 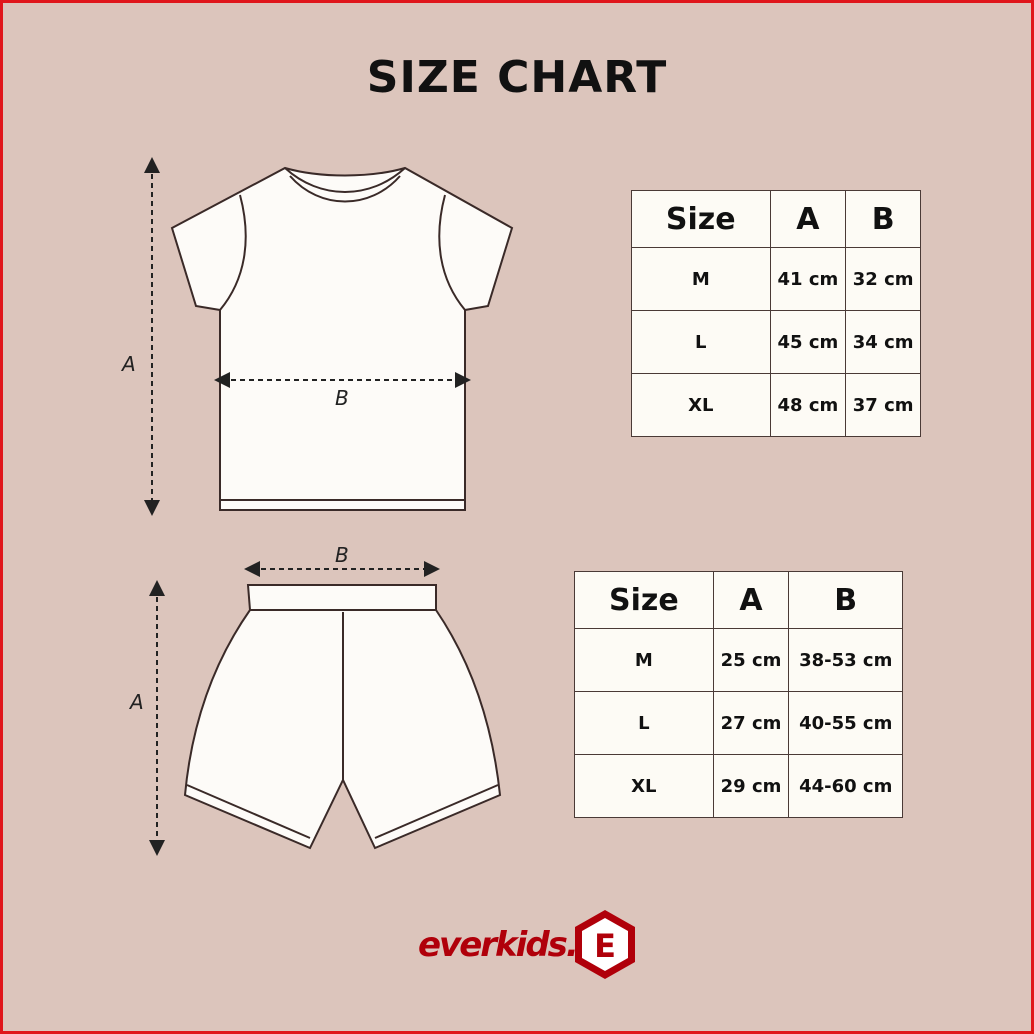 What do you see at coordinates (498, 945) in the screenshot?
I see `brand-wordmark: everkids.` at bounding box center [498, 945].